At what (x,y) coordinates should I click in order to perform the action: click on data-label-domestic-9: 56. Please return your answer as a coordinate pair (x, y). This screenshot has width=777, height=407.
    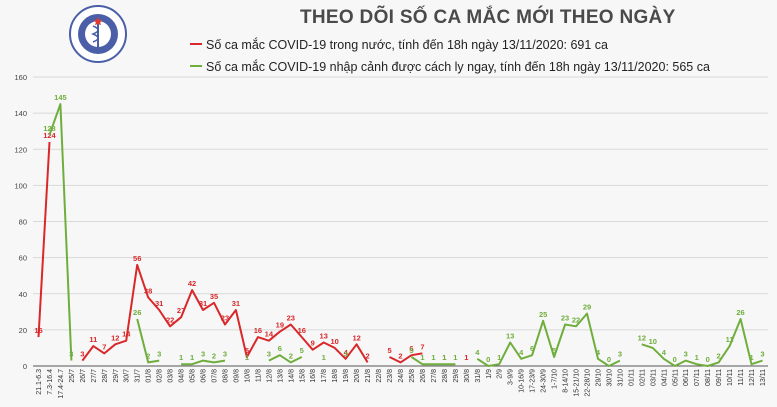
    Looking at the image, I should click on (137, 258).